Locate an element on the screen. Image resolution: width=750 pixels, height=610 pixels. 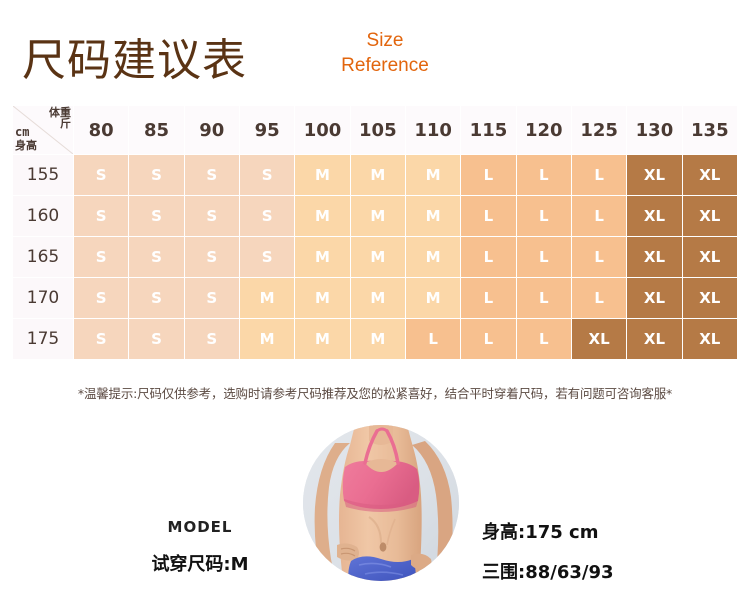
column-header: 110 is located at coordinates (433, 130).